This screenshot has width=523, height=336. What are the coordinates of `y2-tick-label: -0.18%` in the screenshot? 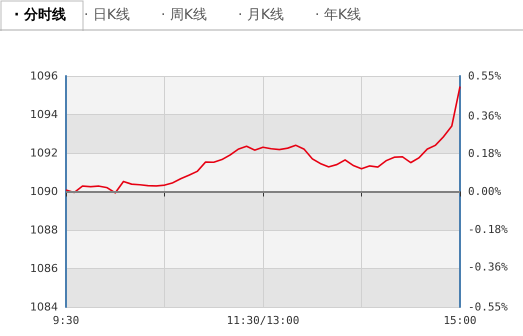 It's located at (488, 229).